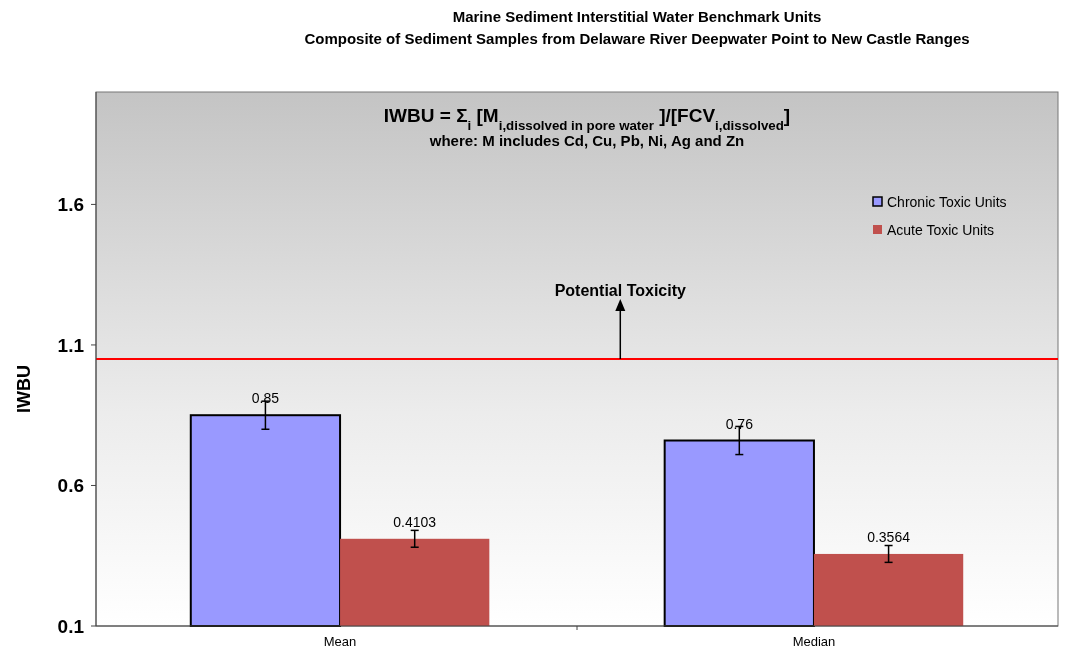  Describe the element at coordinates (70, 205) in the screenshot. I see `y-tick-label: 1.6` at that location.